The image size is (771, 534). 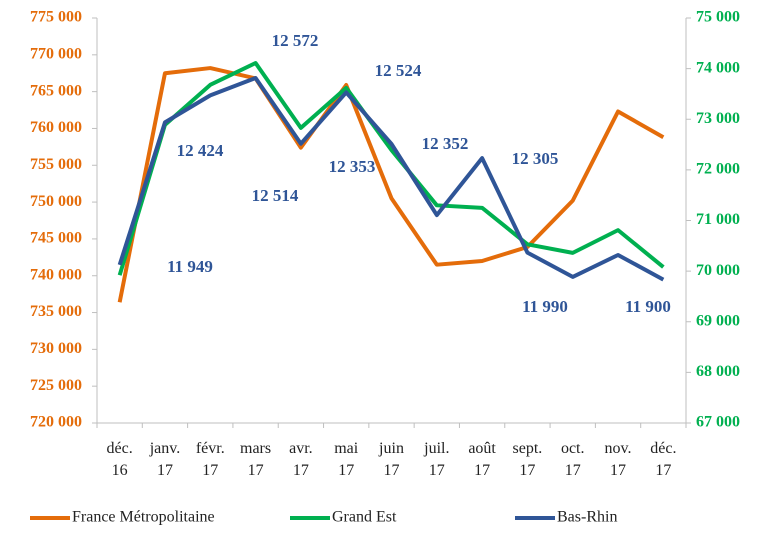 I want to click on y2-tick-label: 72 000, so click(x=718, y=169).